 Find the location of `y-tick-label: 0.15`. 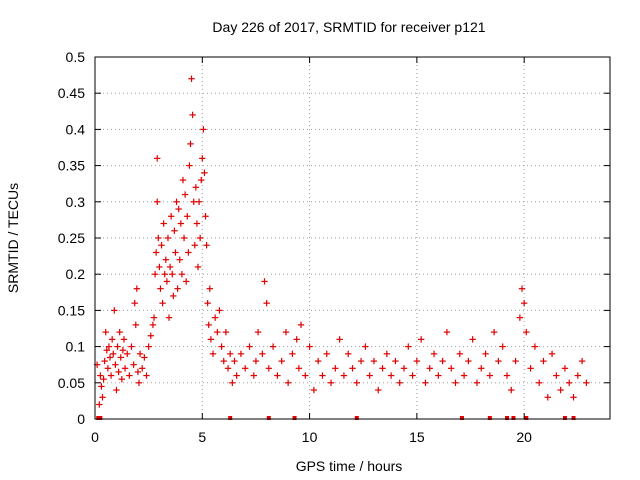

y-tick-label: 0.15 is located at coordinates (71, 310).